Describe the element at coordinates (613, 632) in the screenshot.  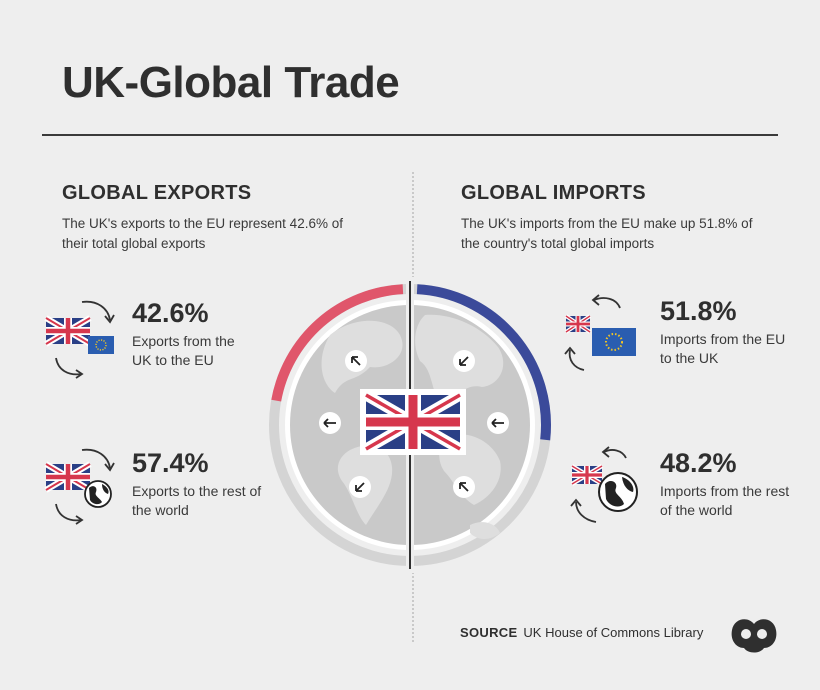
I see `source-text: UK House of Commons Library` at that location.